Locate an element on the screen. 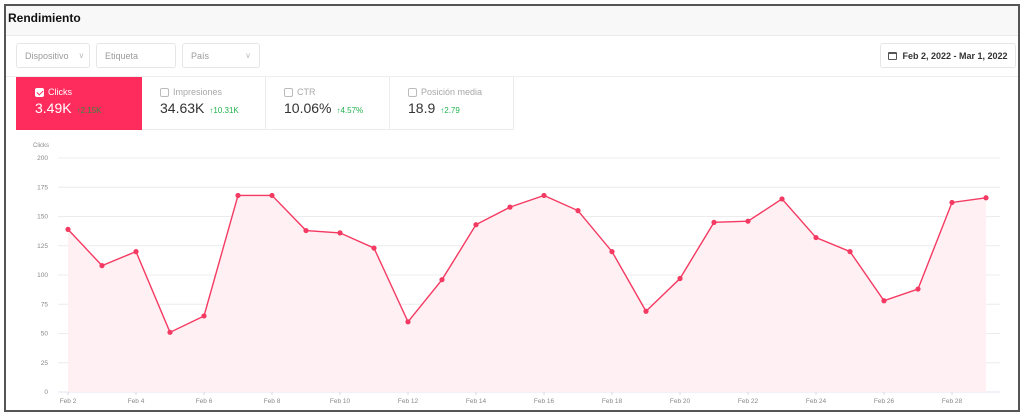  x-tick-label: Feb 16 is located at coordinates (544, 401).